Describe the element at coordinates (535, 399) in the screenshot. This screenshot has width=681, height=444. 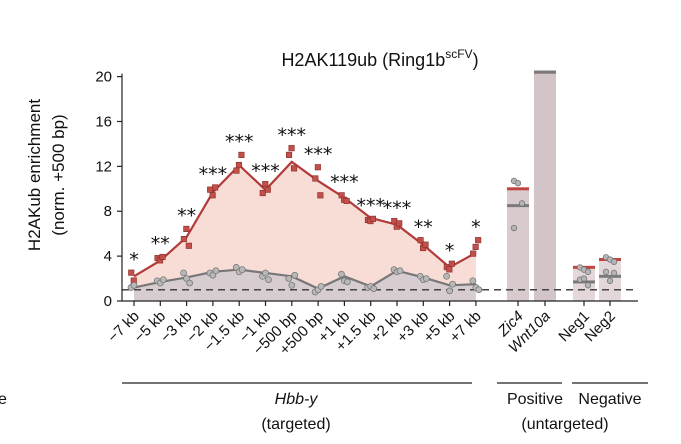
I see `group-label-positive: Positive` at that location.